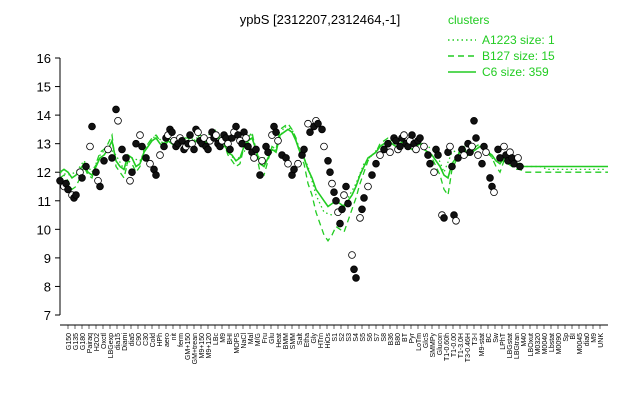  Describe the element at coordinates (125, 342) in the screenshot. I see `x-tick-label: Diami` at that location.